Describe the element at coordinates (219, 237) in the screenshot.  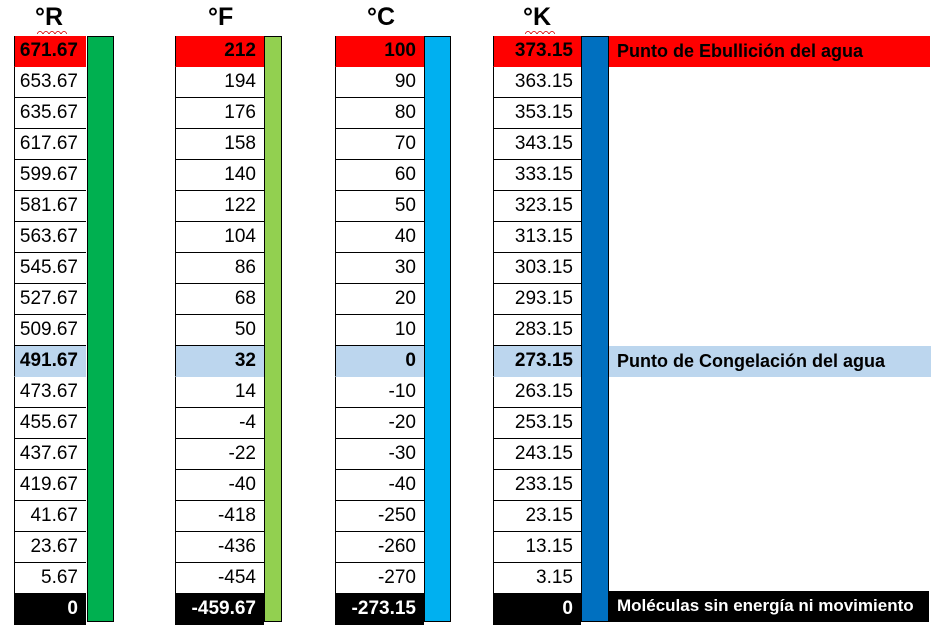
I see `fahrenheit-value-cell: 104` at that location.